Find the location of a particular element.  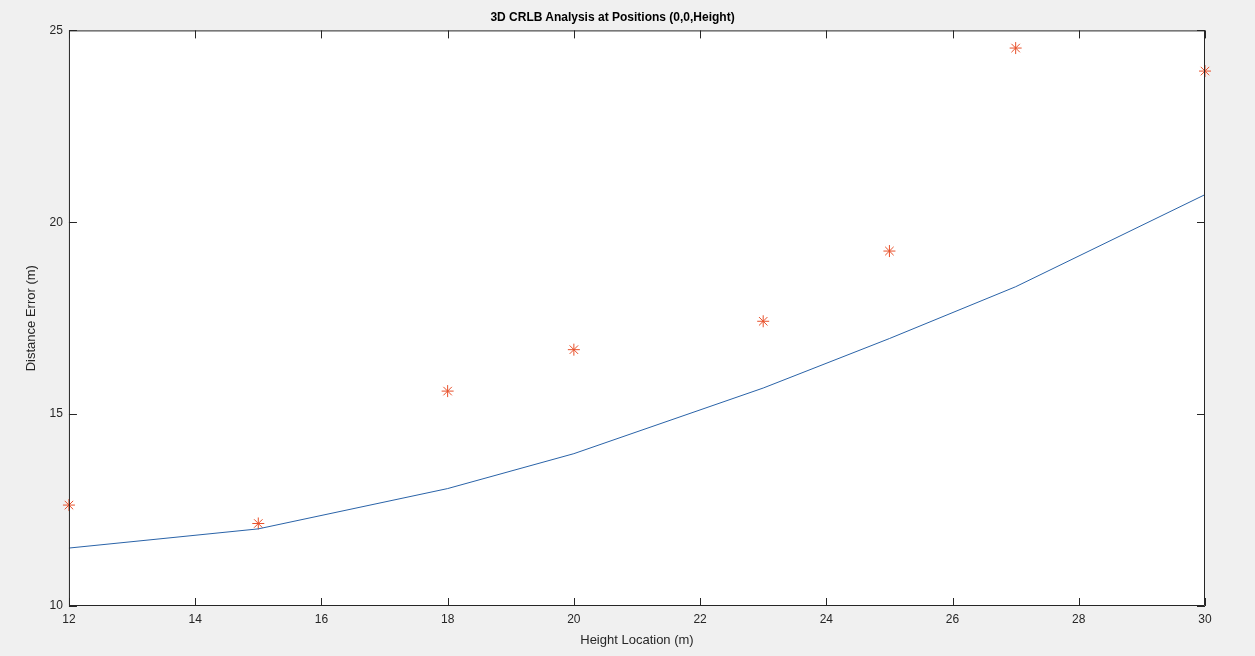

x-tick-label: 18 is located at coordinates (447, 618).